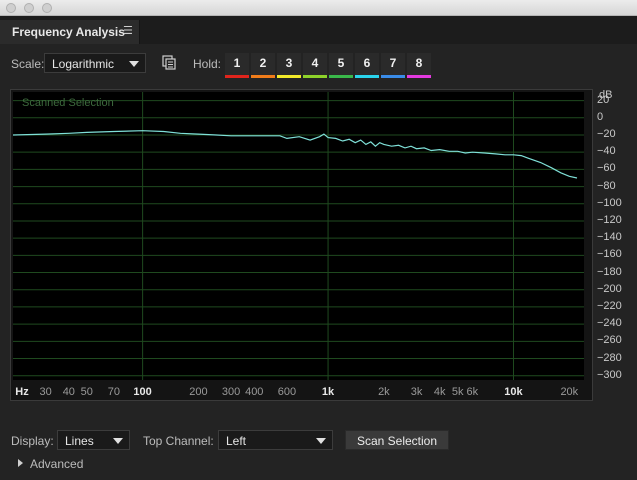  I want to click on hold-button-label: 6, so click(367, 63).